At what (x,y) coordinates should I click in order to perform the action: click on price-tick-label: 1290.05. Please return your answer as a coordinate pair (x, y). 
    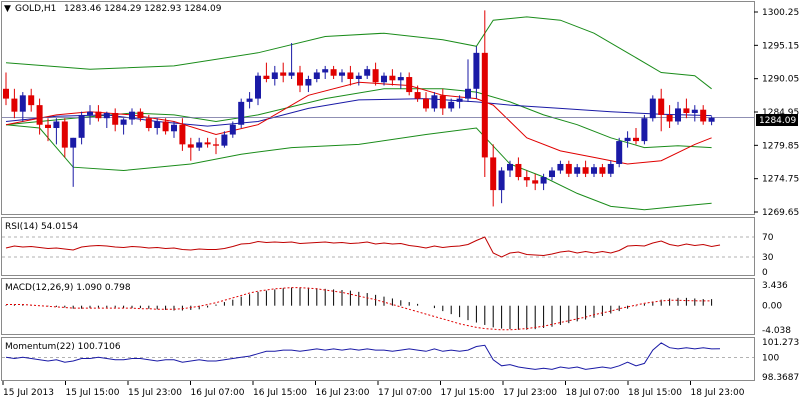
    Looking at the image, I should click on (780, 80).